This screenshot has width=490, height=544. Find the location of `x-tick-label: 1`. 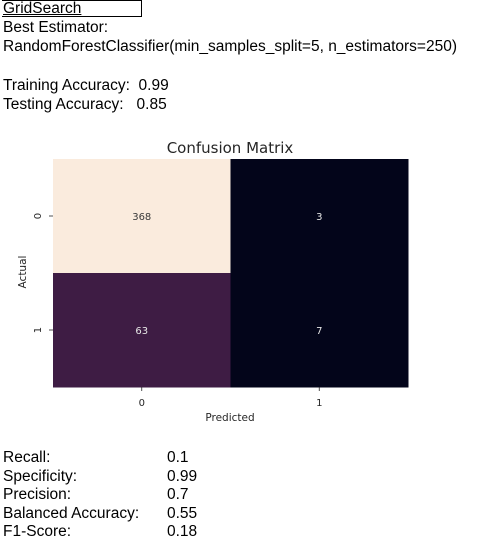

x-tick-label: 1 is located at coordinates (319, 403).